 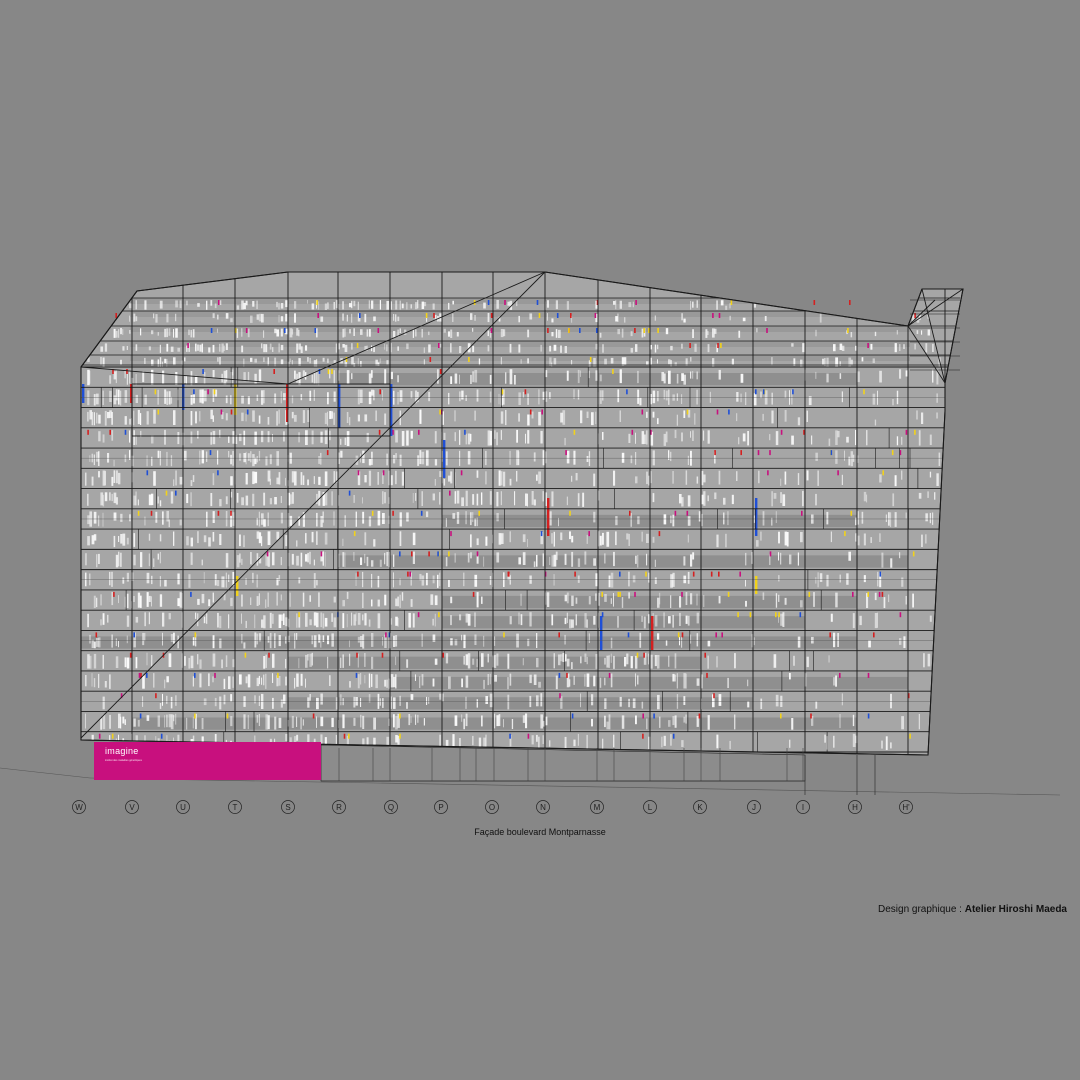 I want to click on diagonal-brace, so click(x=109, y=329).